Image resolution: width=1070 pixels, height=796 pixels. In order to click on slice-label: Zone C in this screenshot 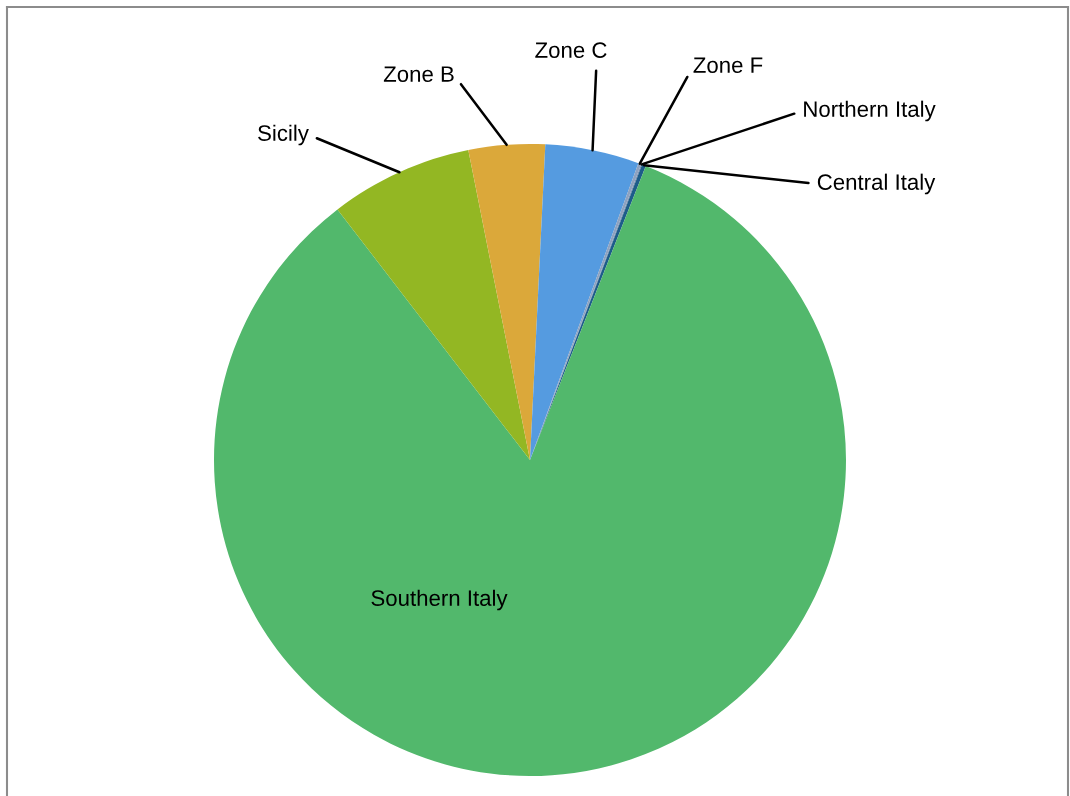, I will do `click(571, 50)`.